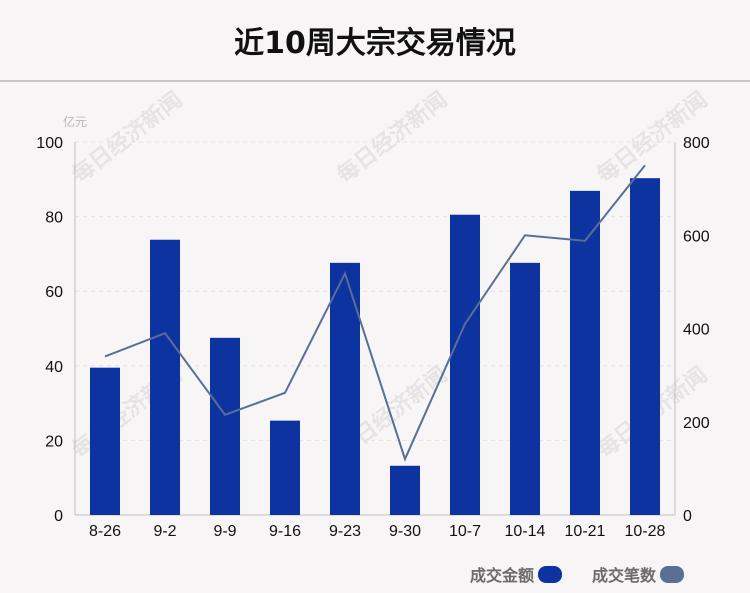 This screenshot has height=593, width=750. I want to click on y-left-tick-label: 20, so click(54, 441).